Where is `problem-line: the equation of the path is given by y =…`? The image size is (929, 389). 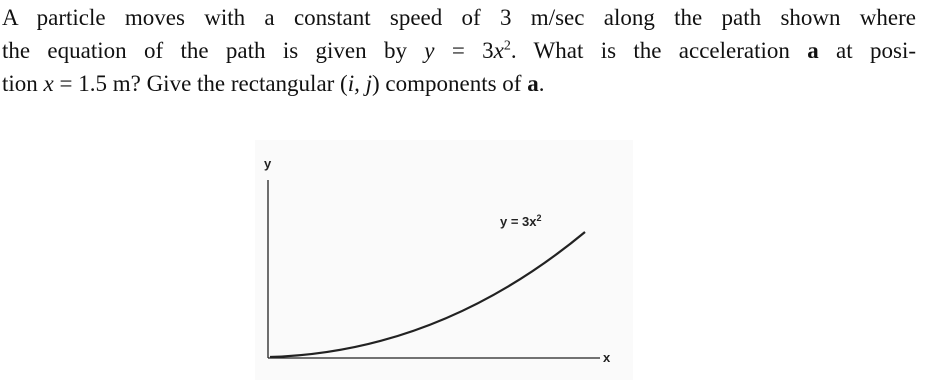
problem-line: the equation of the path is given by y =… is located at coordinates (459, 51).